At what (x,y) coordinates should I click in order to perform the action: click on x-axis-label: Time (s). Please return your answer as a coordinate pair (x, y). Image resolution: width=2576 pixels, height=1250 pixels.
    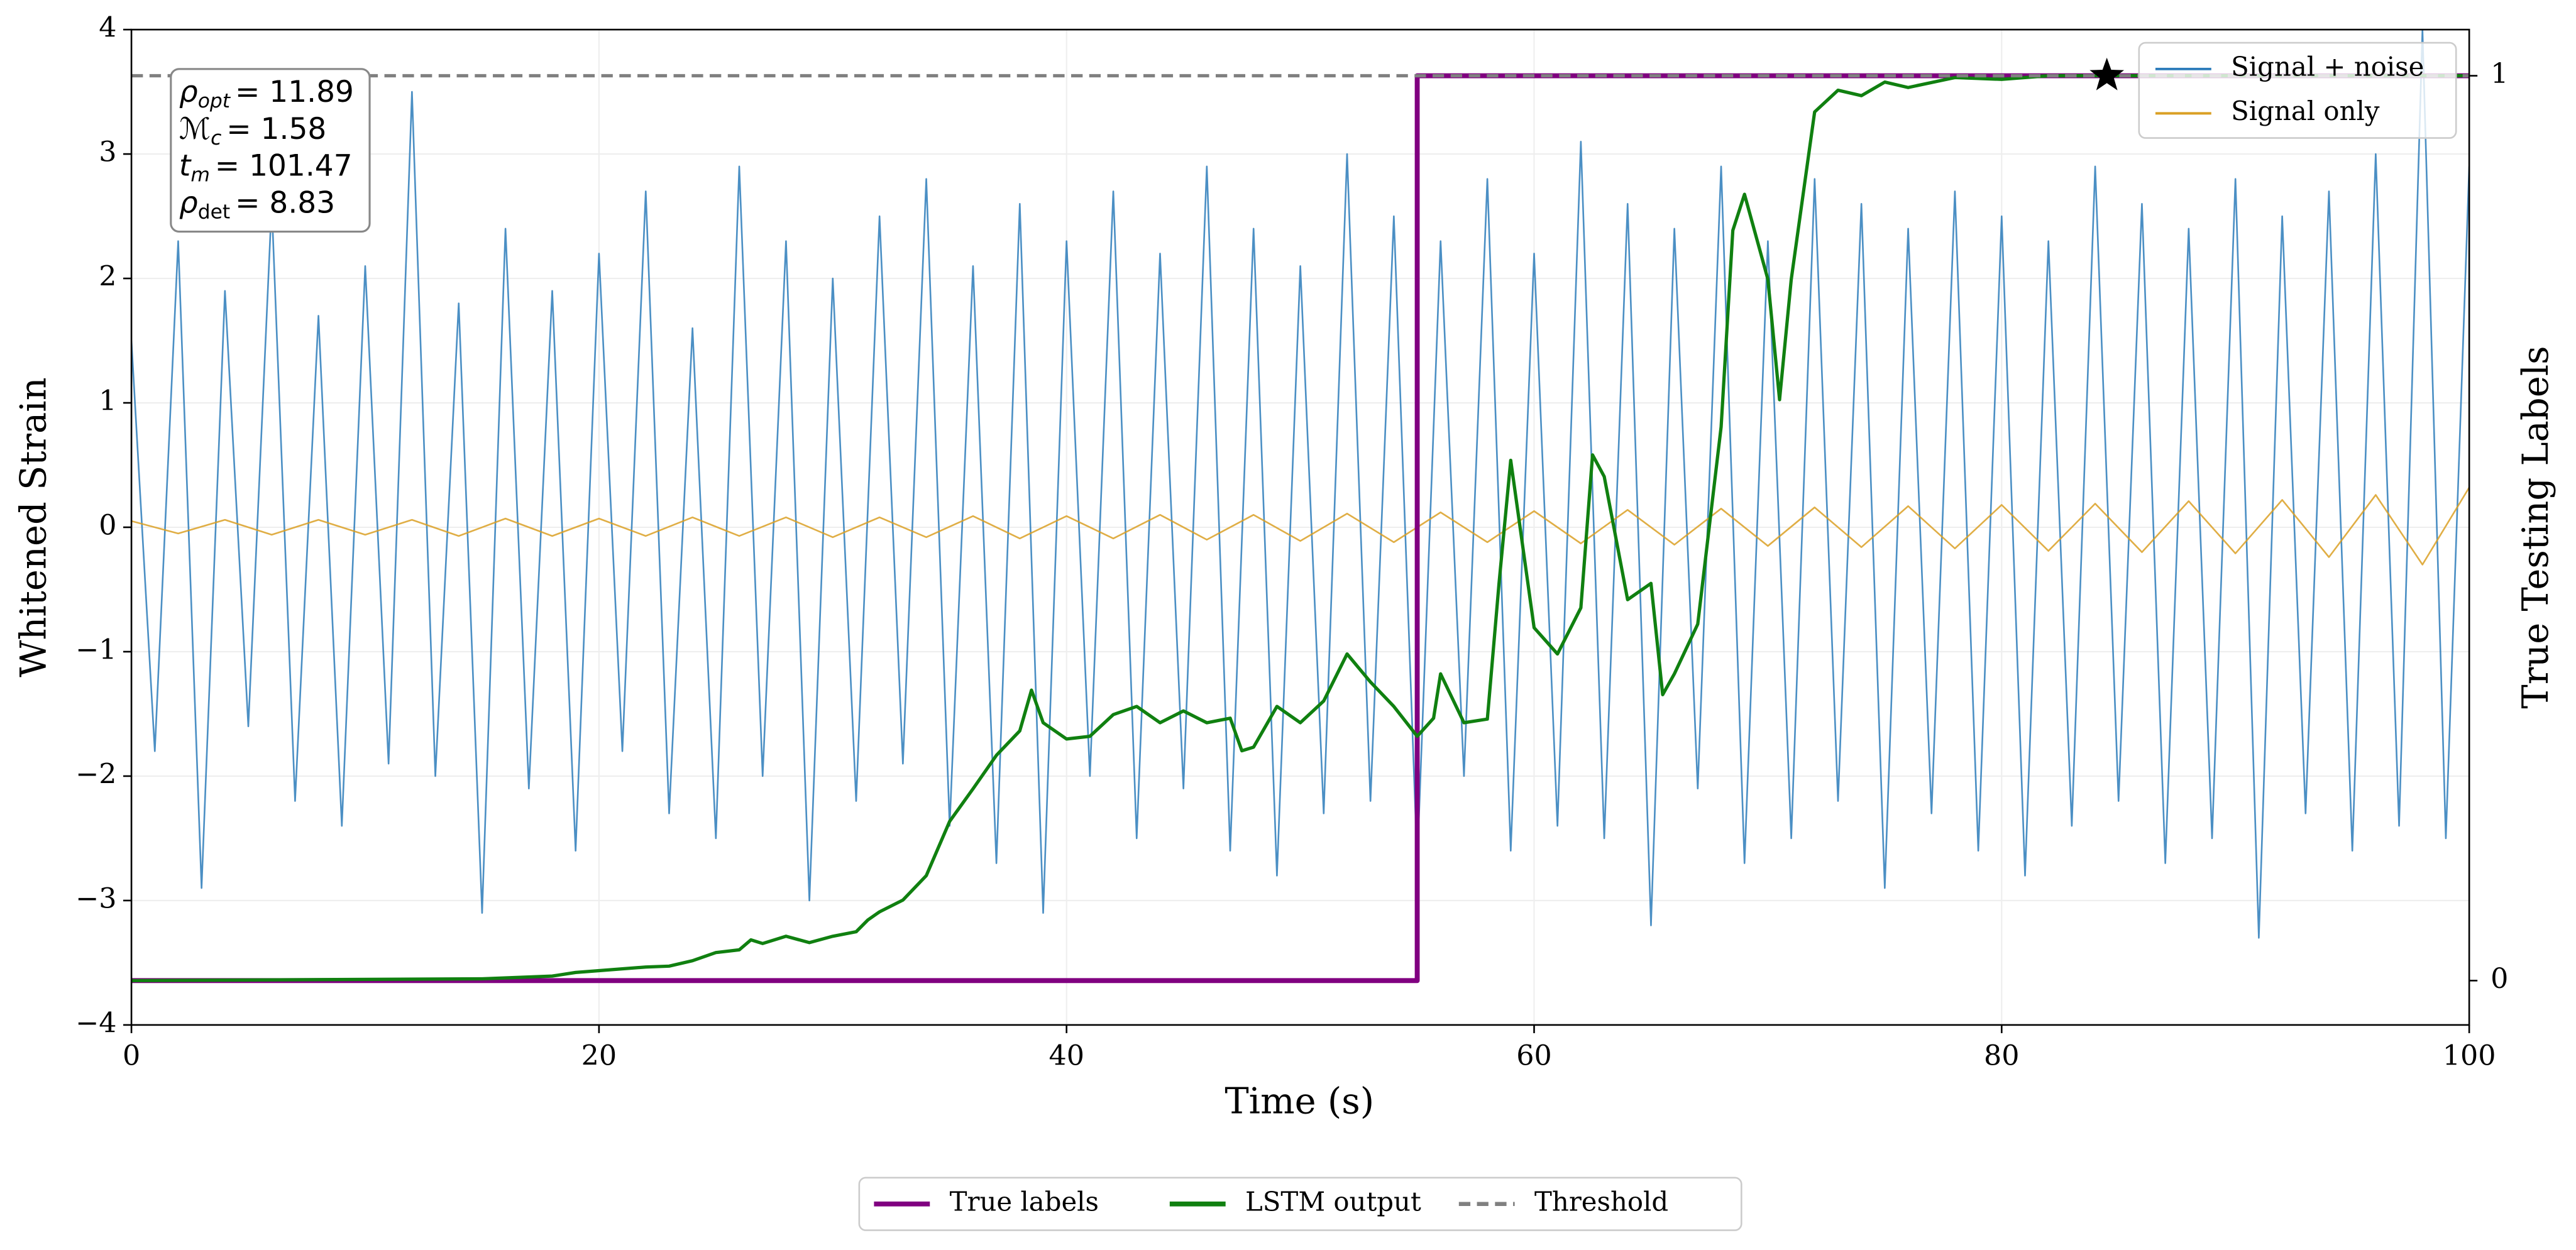
    Looking at the image, I should click on (1300, 1101).